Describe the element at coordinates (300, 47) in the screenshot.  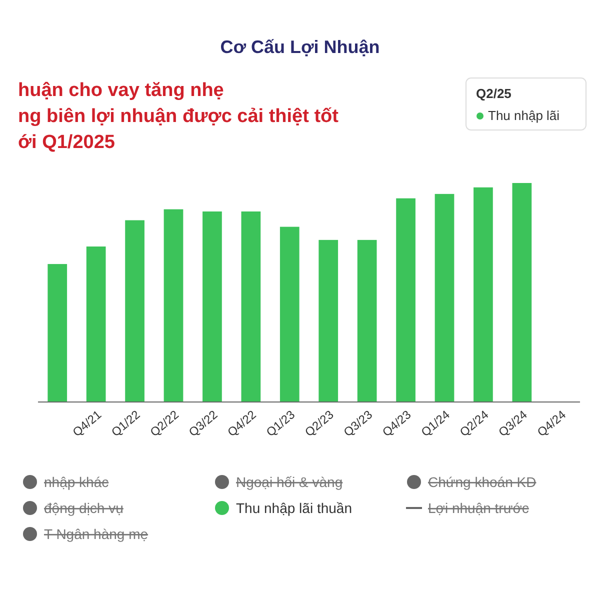
I see `chart-title: Cơ Cấu Lợi Nhuận` at that location.